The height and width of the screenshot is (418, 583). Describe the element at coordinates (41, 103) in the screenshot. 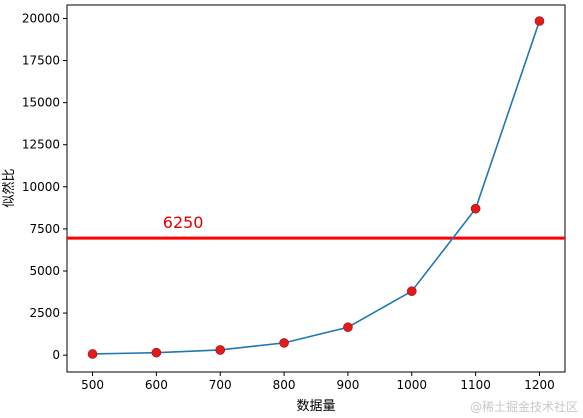

I see `y-tick-label: 15000` at that location.